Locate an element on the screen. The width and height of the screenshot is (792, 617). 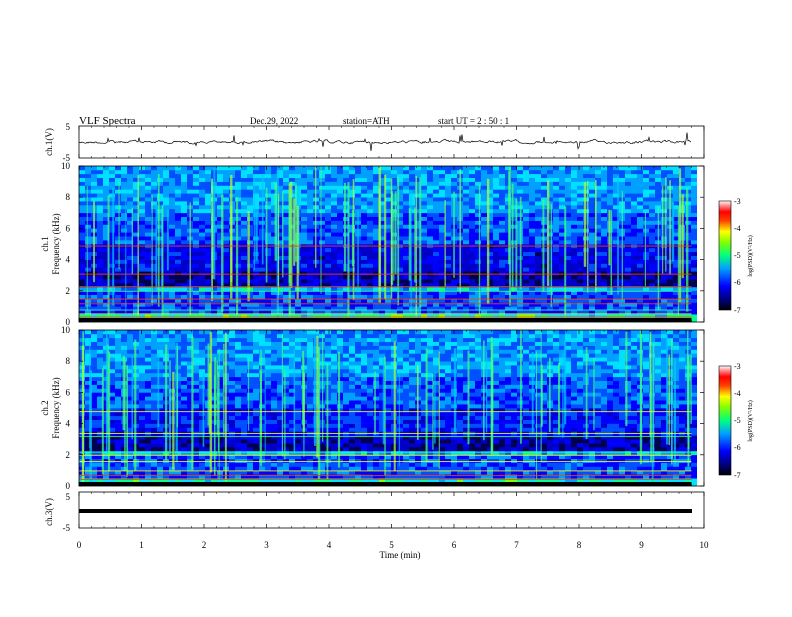
ch1-spec-frequency-label: Frequency (kHz) is located at coordinates (56, 243).